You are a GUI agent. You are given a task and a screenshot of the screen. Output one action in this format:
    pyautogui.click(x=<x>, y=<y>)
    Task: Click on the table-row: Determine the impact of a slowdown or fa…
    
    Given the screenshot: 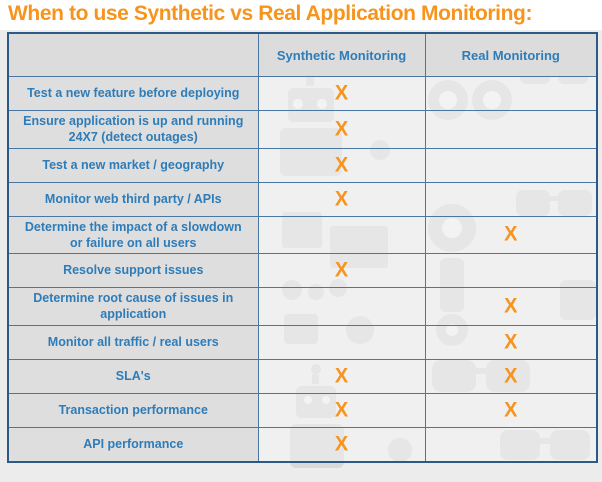 What is the action you would take?
    pyautogui.click(x=302, y=234)
    